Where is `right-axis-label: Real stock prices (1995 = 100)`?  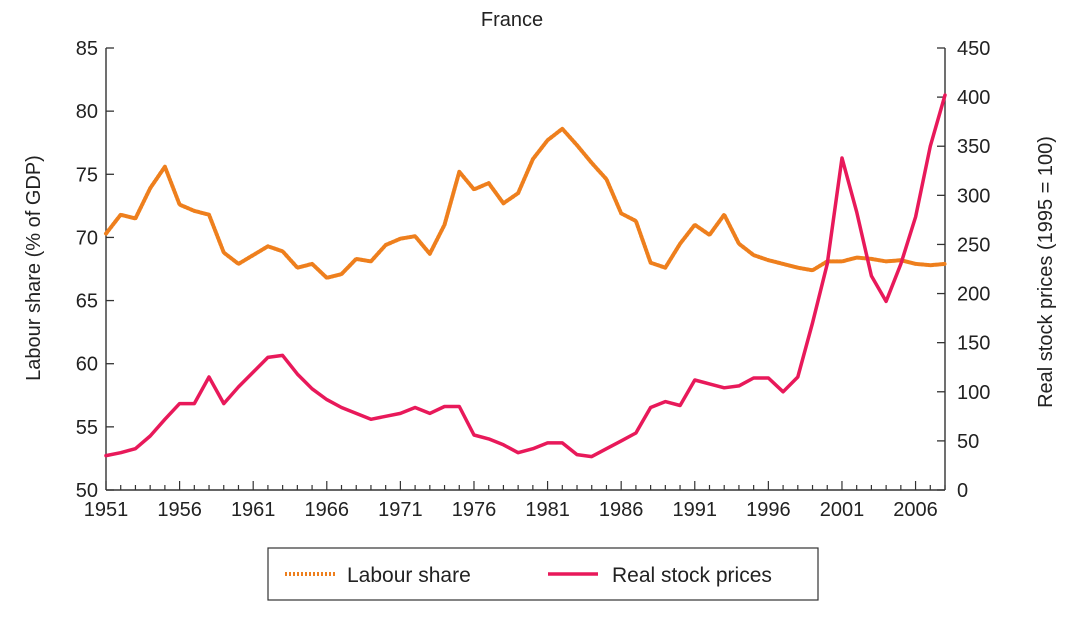
right-axis-label: Real stock prices (1995 = 100) is located at coordinates (1046, 272).